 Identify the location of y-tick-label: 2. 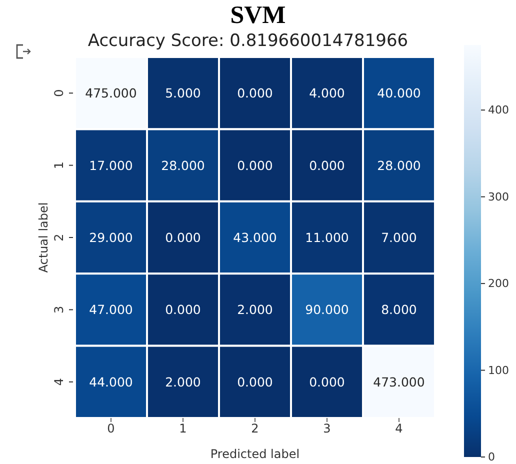
(59, 238).